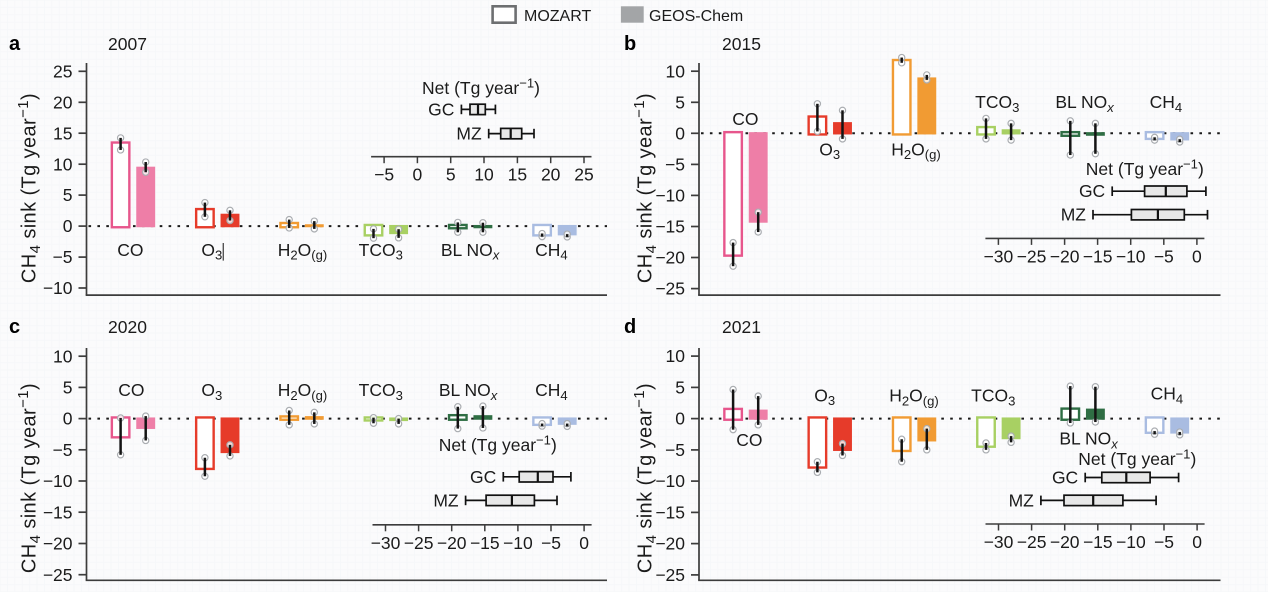 The width and height of the screenshot is (1268, 592). What do you see at coordinates (15, 44) in the screenshot?
I see `svg-text: a` at bounding box center [15, 44].